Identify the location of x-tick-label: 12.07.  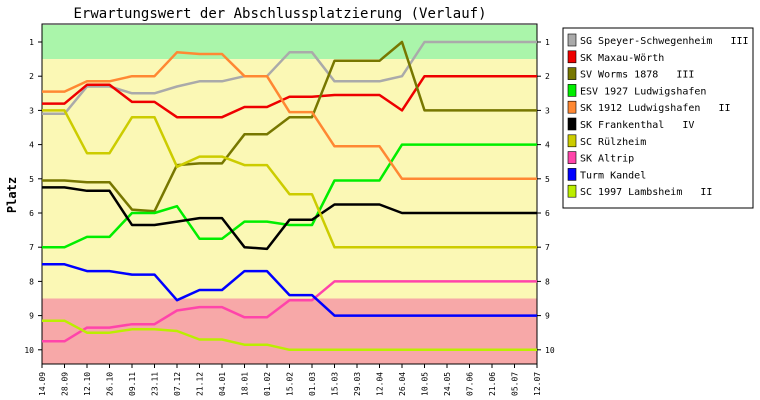
(537, 384).